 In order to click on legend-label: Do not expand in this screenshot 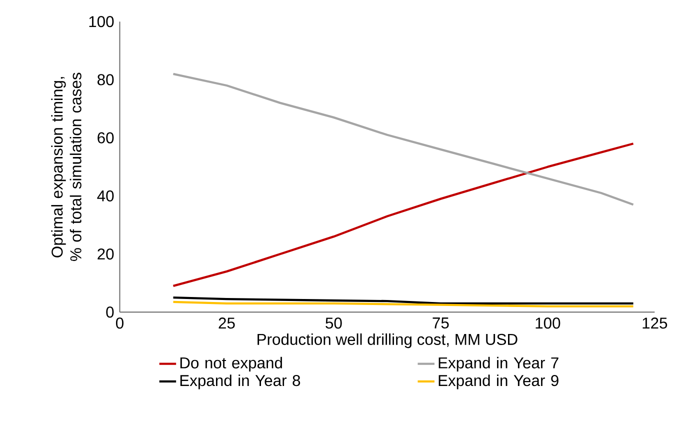, I will do `click(231, 364)`.